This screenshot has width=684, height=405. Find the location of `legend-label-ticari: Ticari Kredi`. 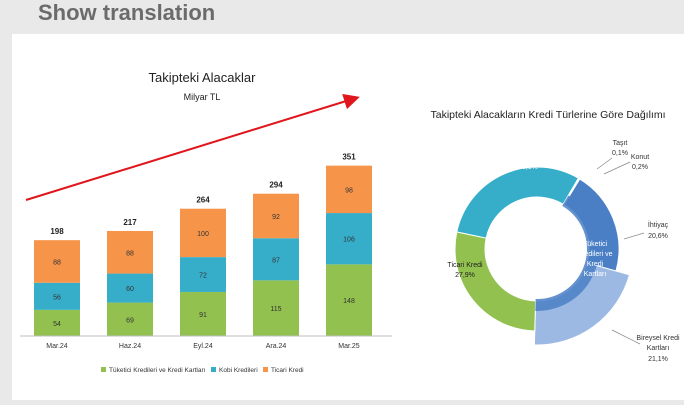

legend-label-ticari: Ticari Kredi is located at coordinates (287, 370).